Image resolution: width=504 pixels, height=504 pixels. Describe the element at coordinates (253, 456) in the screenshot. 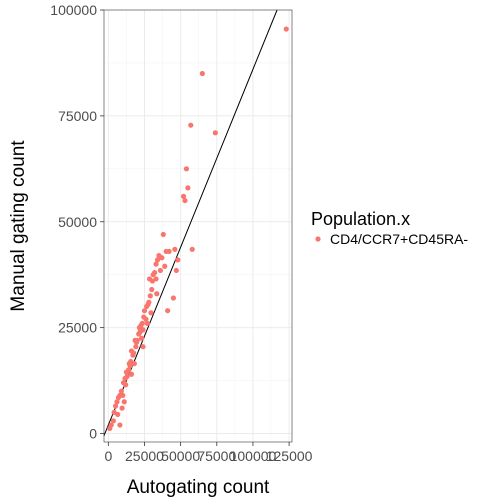

I see `x-tick-label: 100000` at that location.